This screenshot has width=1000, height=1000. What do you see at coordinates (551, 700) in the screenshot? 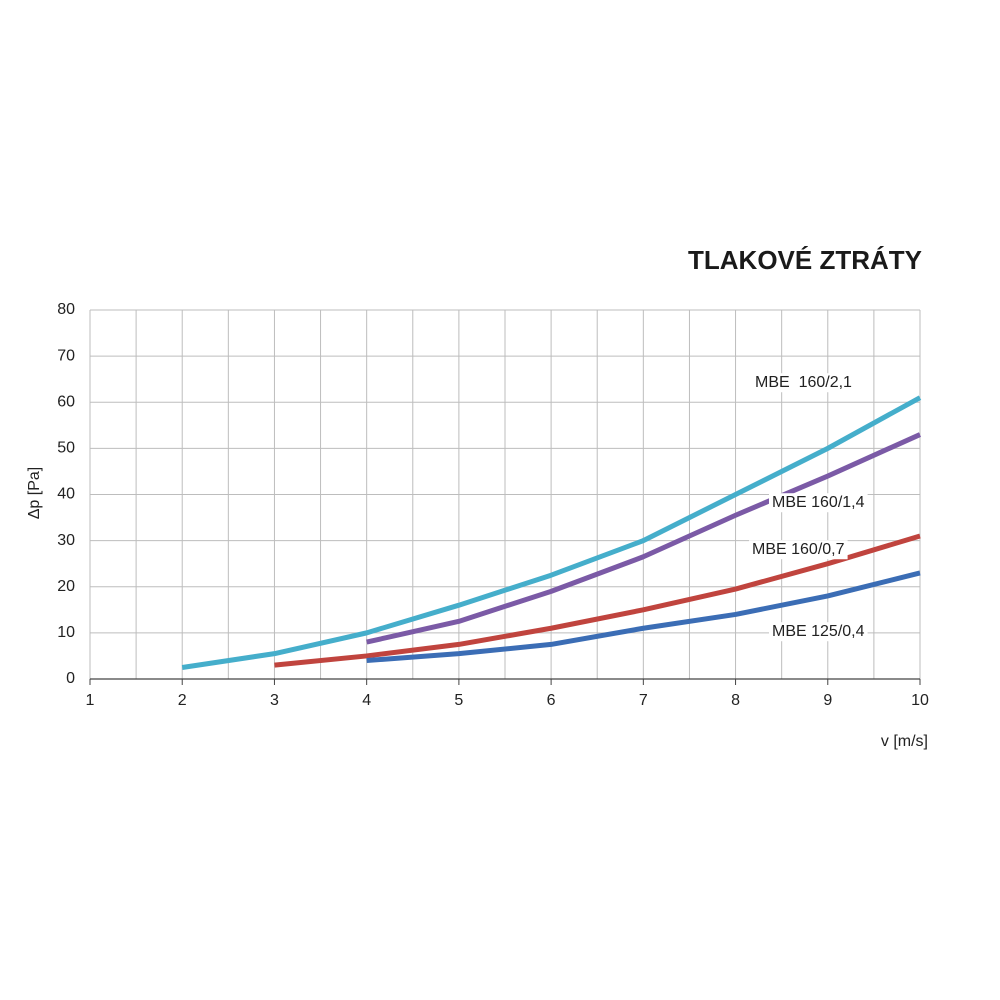
I see `x-tick-label: 6` at bounding box center [551, 700].